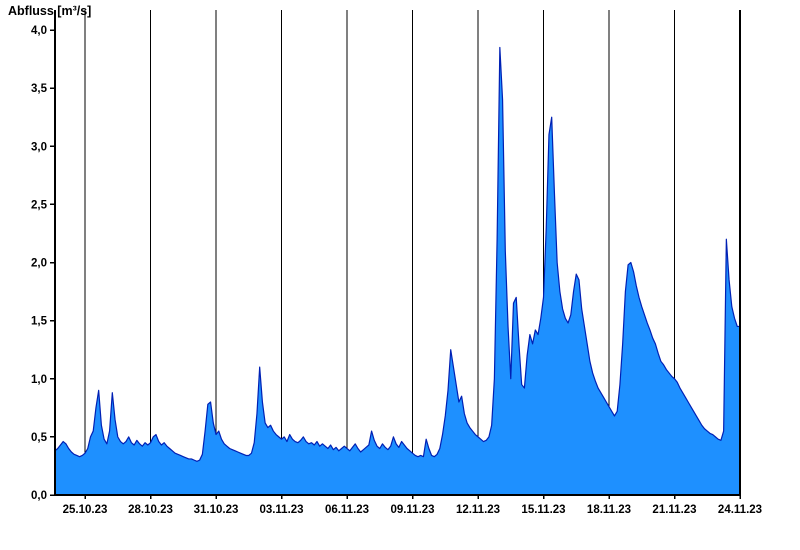  I want to click on y-tick-label: 2,5, so click(39, 205).